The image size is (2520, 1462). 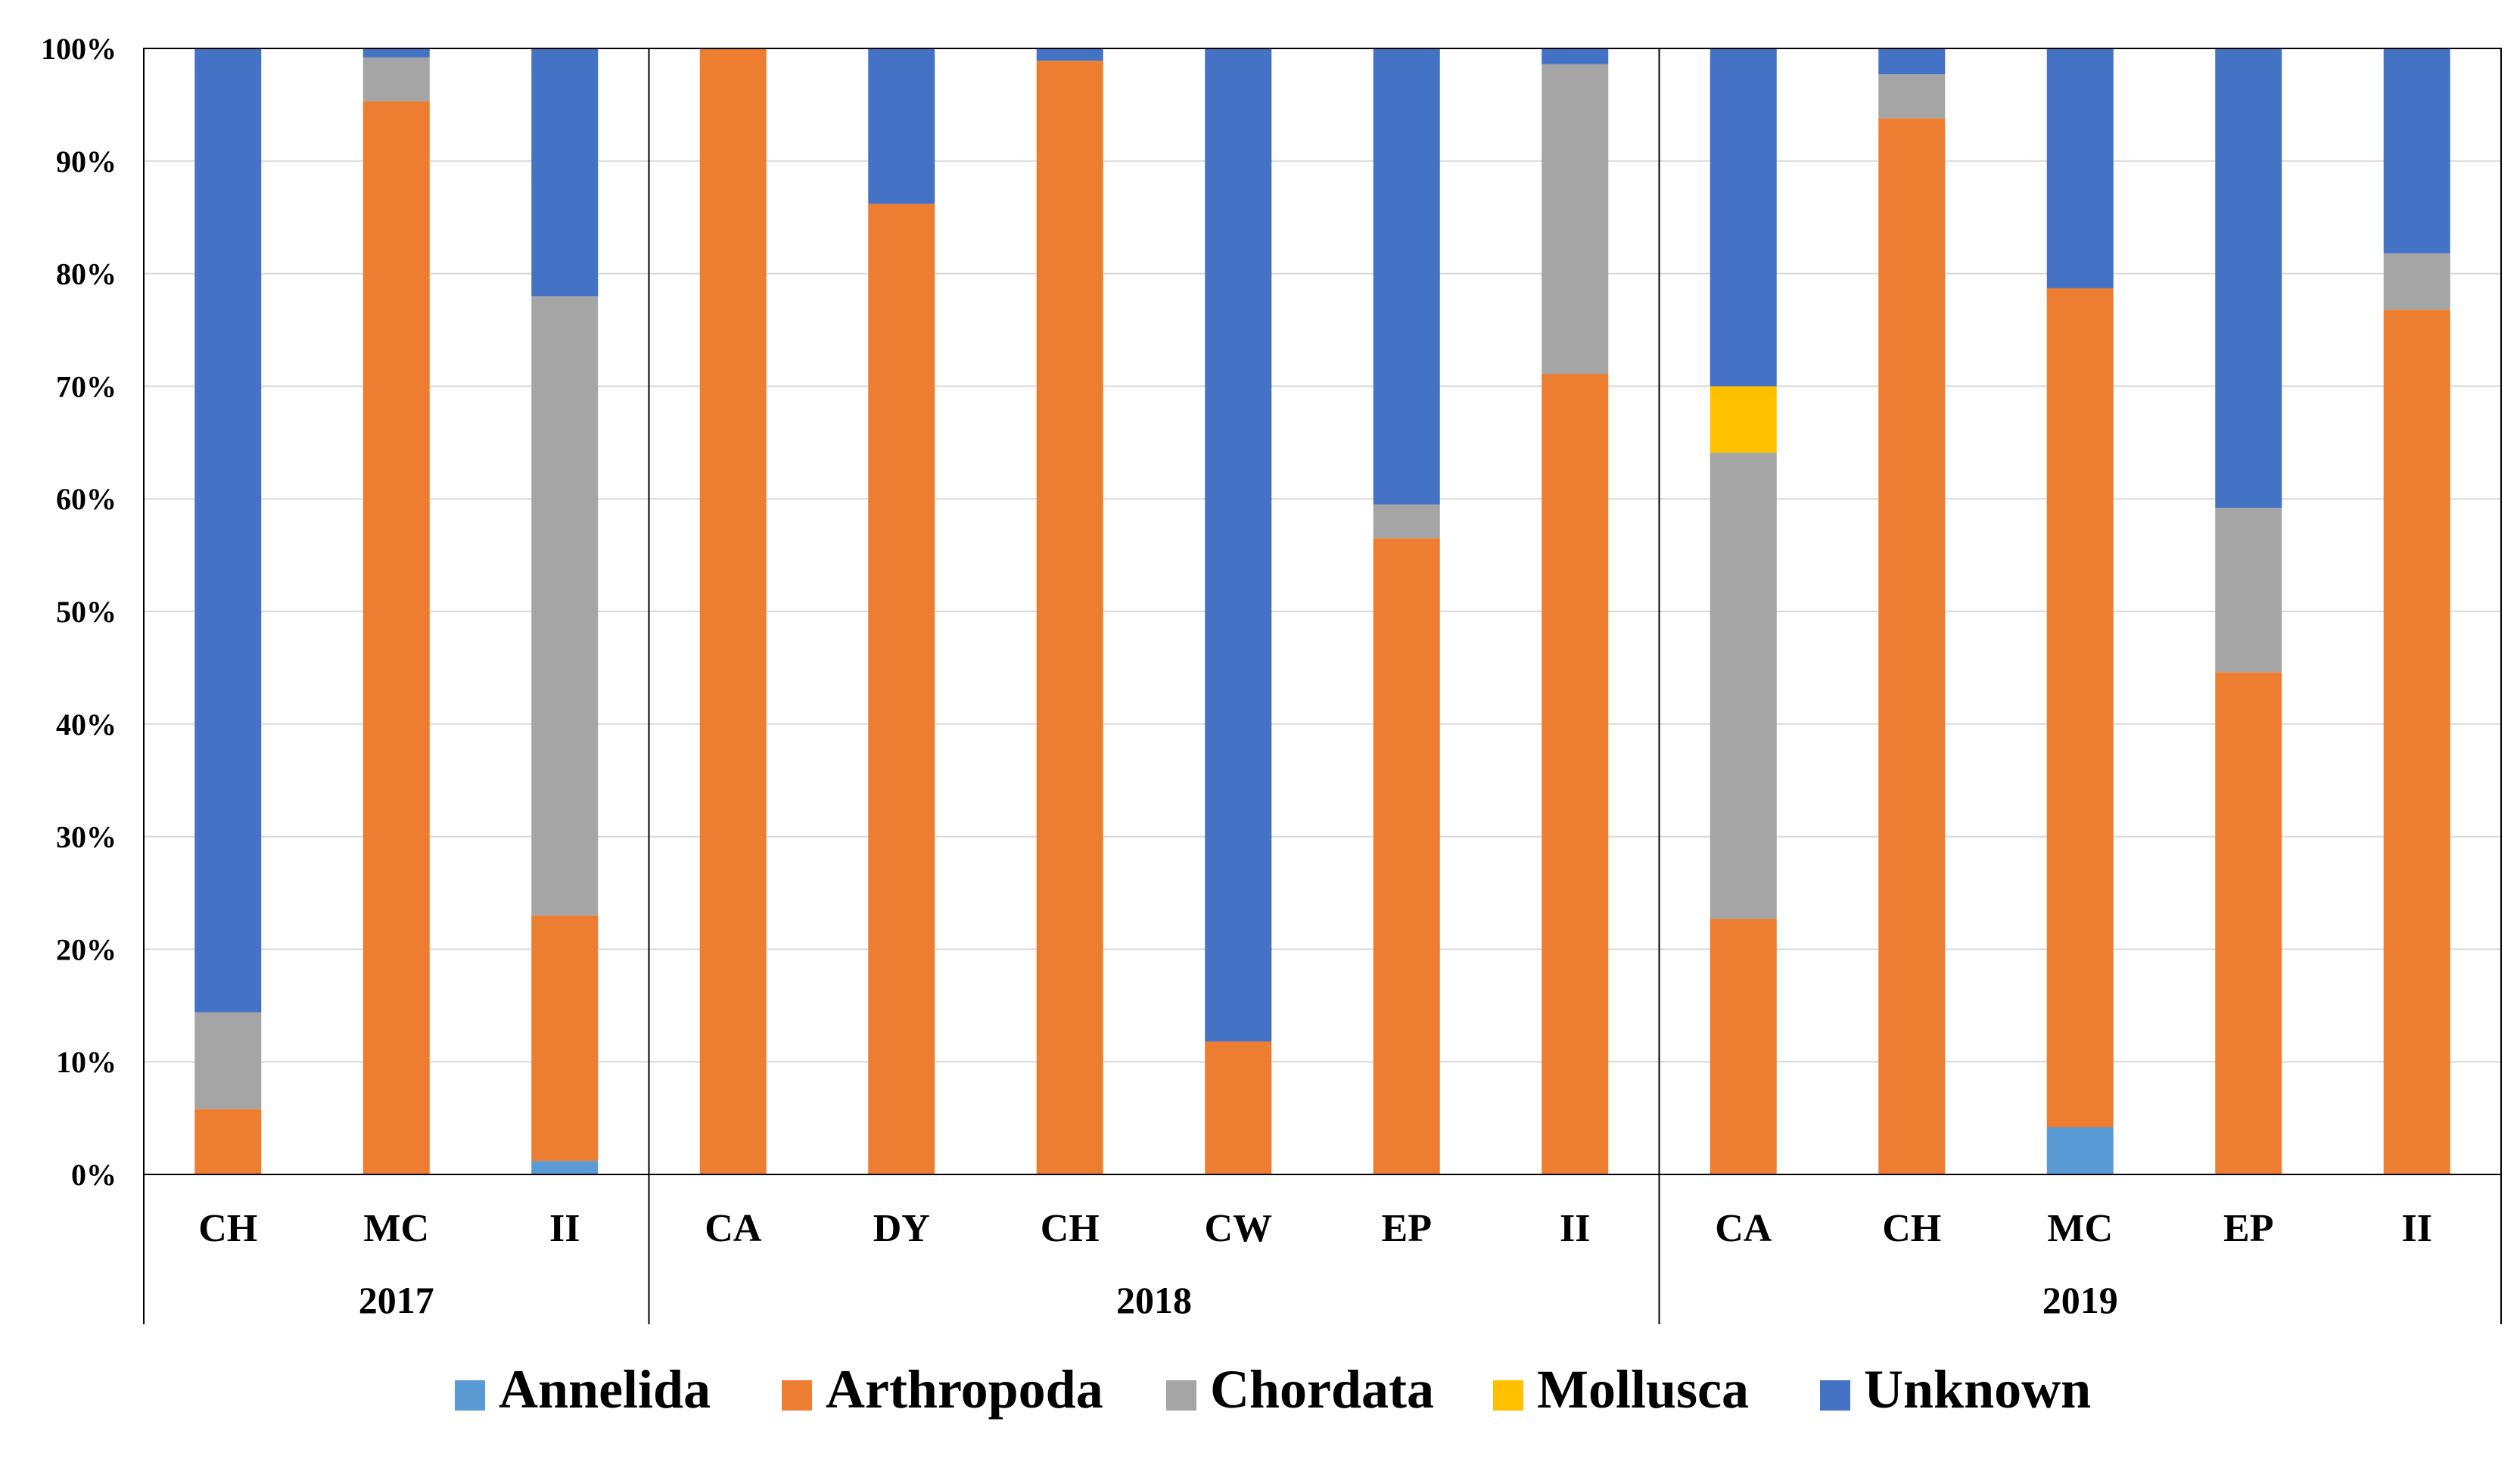 What do you see at coordinates (228, 1060) in the screenshot?
I see `bar-chordata-2017-ch` at bounding box center [228, 1060].